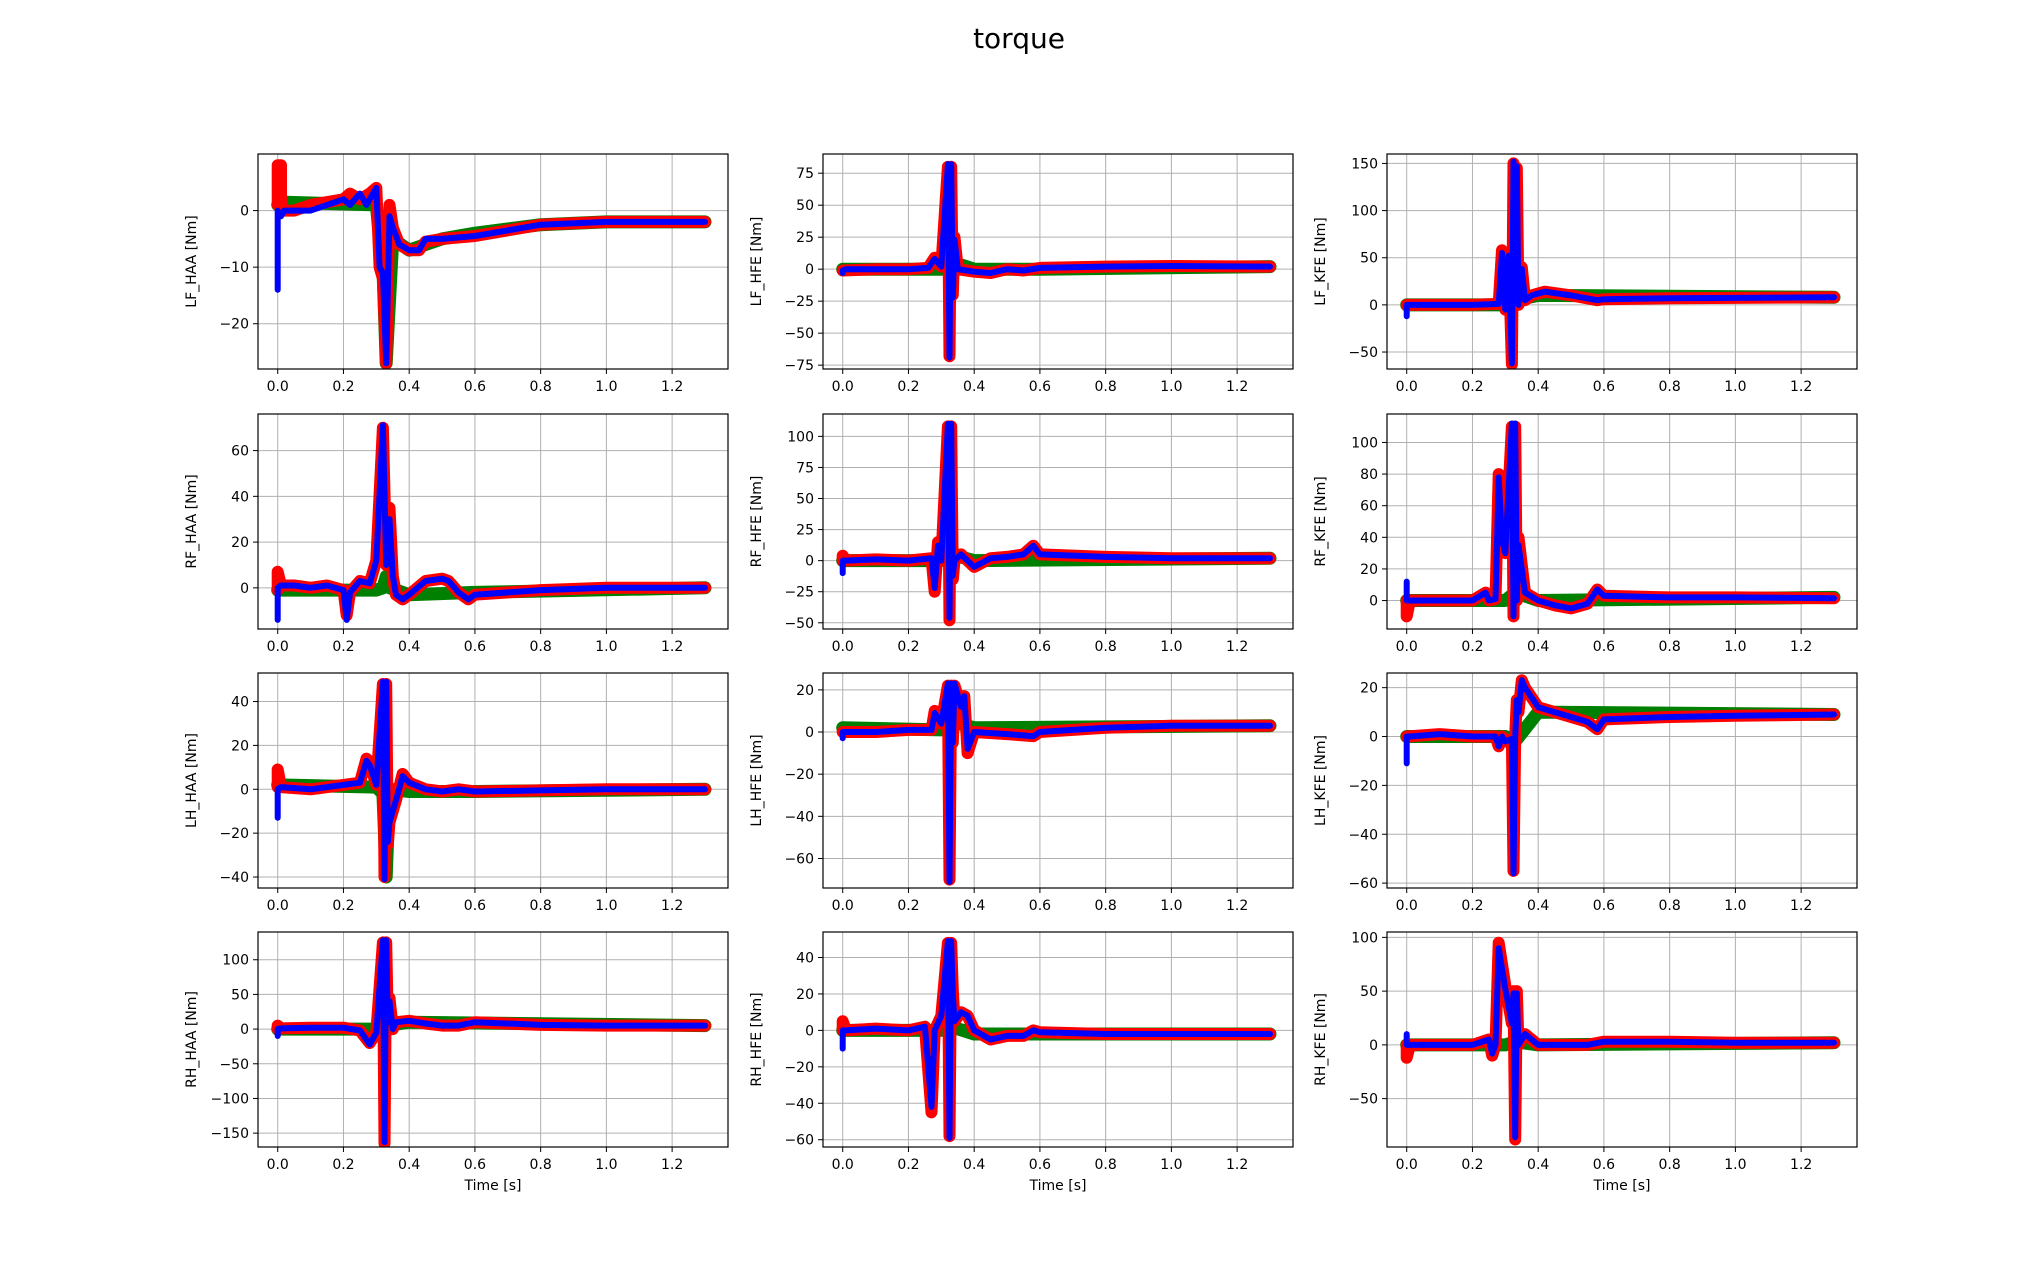  Describe the element at coordinates (757, 262) in the screenshot. I see `y-axis-label: LF_HFE [Nm]` at that location.